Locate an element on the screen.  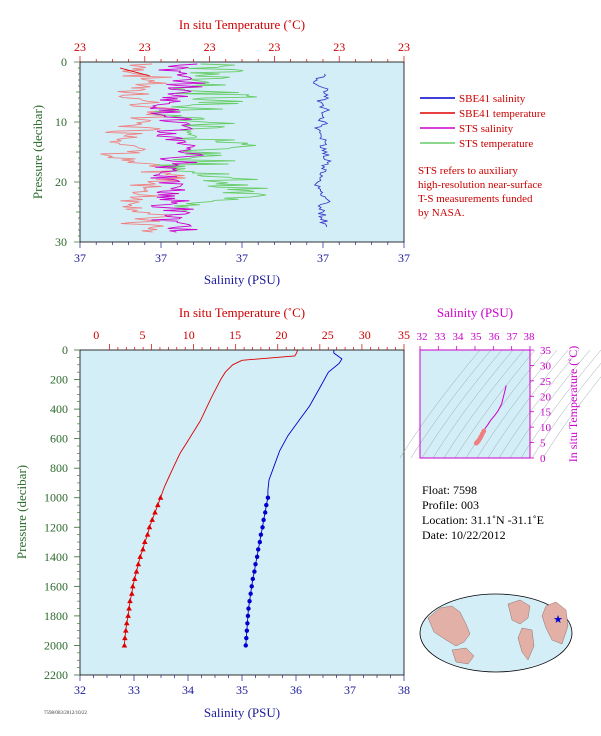
top-pressure-tick-label: 30 is located at coordinates (61, 242).